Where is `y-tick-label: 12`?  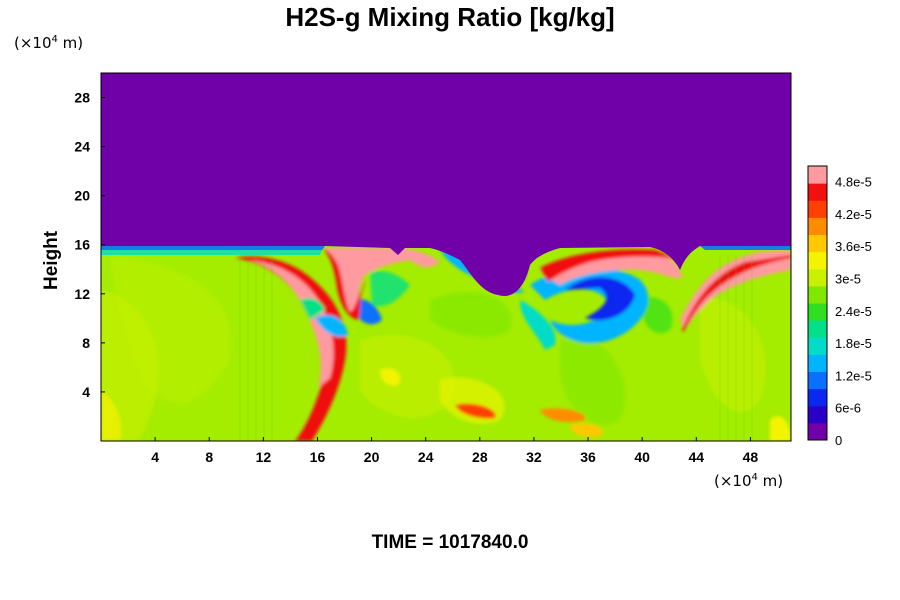 y-tick-label: 12 is located at coordinates (82, 294).